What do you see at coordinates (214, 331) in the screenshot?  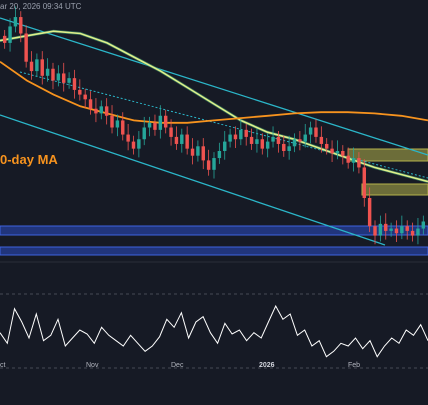 I see `rsi-line` at bounding box center [214, 331].